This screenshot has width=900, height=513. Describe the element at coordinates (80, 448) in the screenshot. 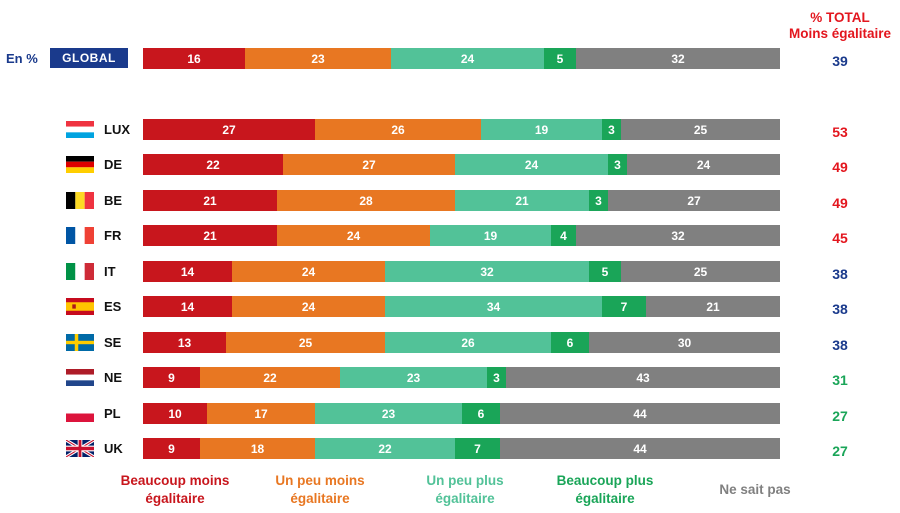

I see `flag-uk-icon` at that location.